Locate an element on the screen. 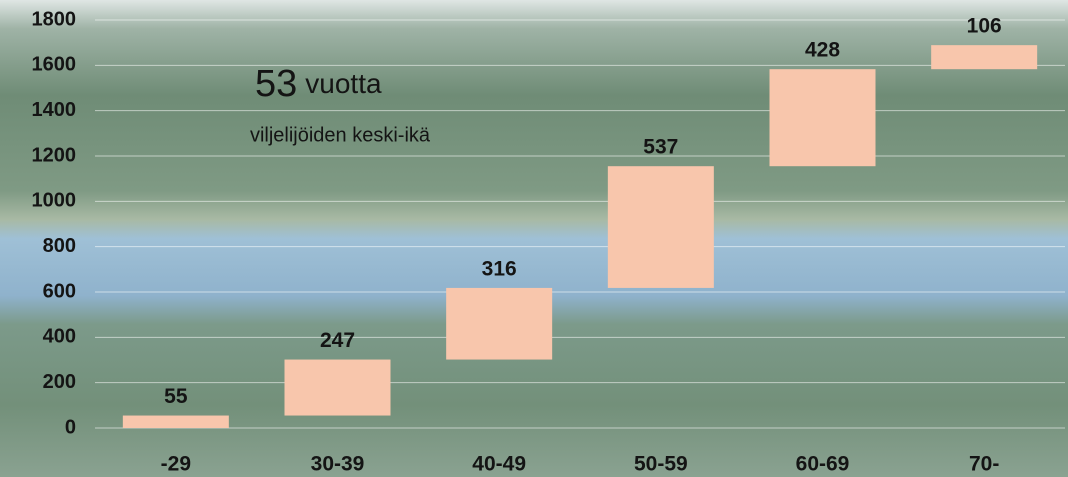 The image size is (1068, 477). x-tick-label: 60-69 is located at coordinates (823, 464).